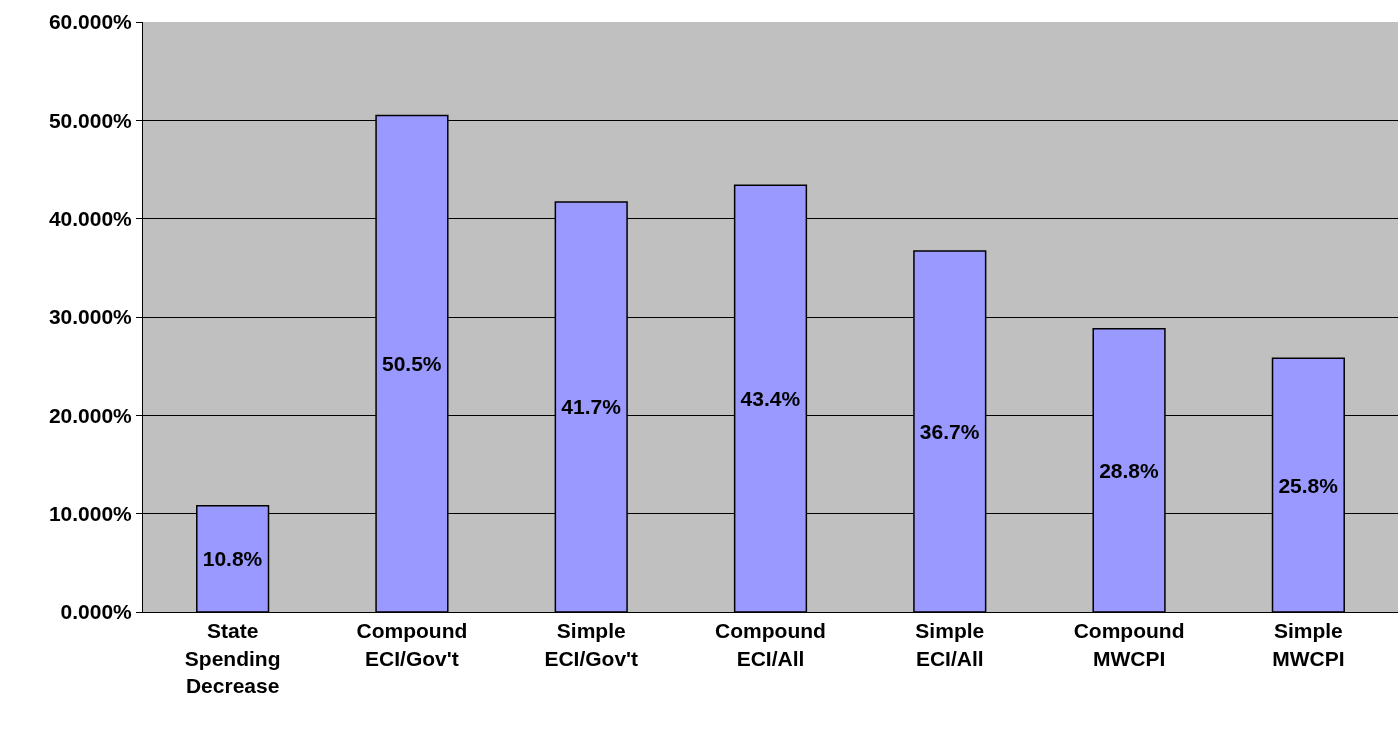 The width and height of the screenshot is (1400, 729). Describe the element at coordinates (412, 644) in the screenshot. I see `x-tick-label: Compound ECI/Gov't` at that location.